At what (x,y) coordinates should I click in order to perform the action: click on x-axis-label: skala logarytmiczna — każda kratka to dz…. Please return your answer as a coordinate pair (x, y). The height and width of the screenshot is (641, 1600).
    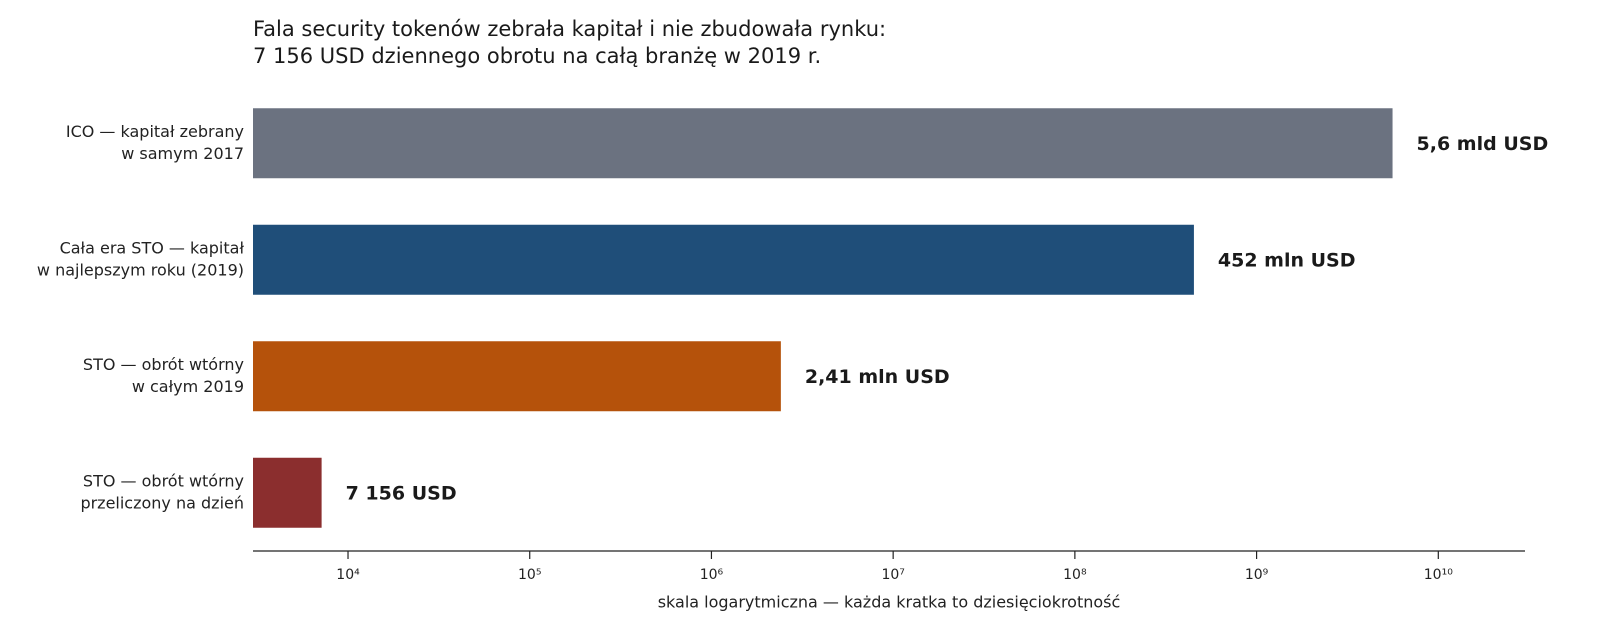
    Looking at the image, I should click on (889, 602).